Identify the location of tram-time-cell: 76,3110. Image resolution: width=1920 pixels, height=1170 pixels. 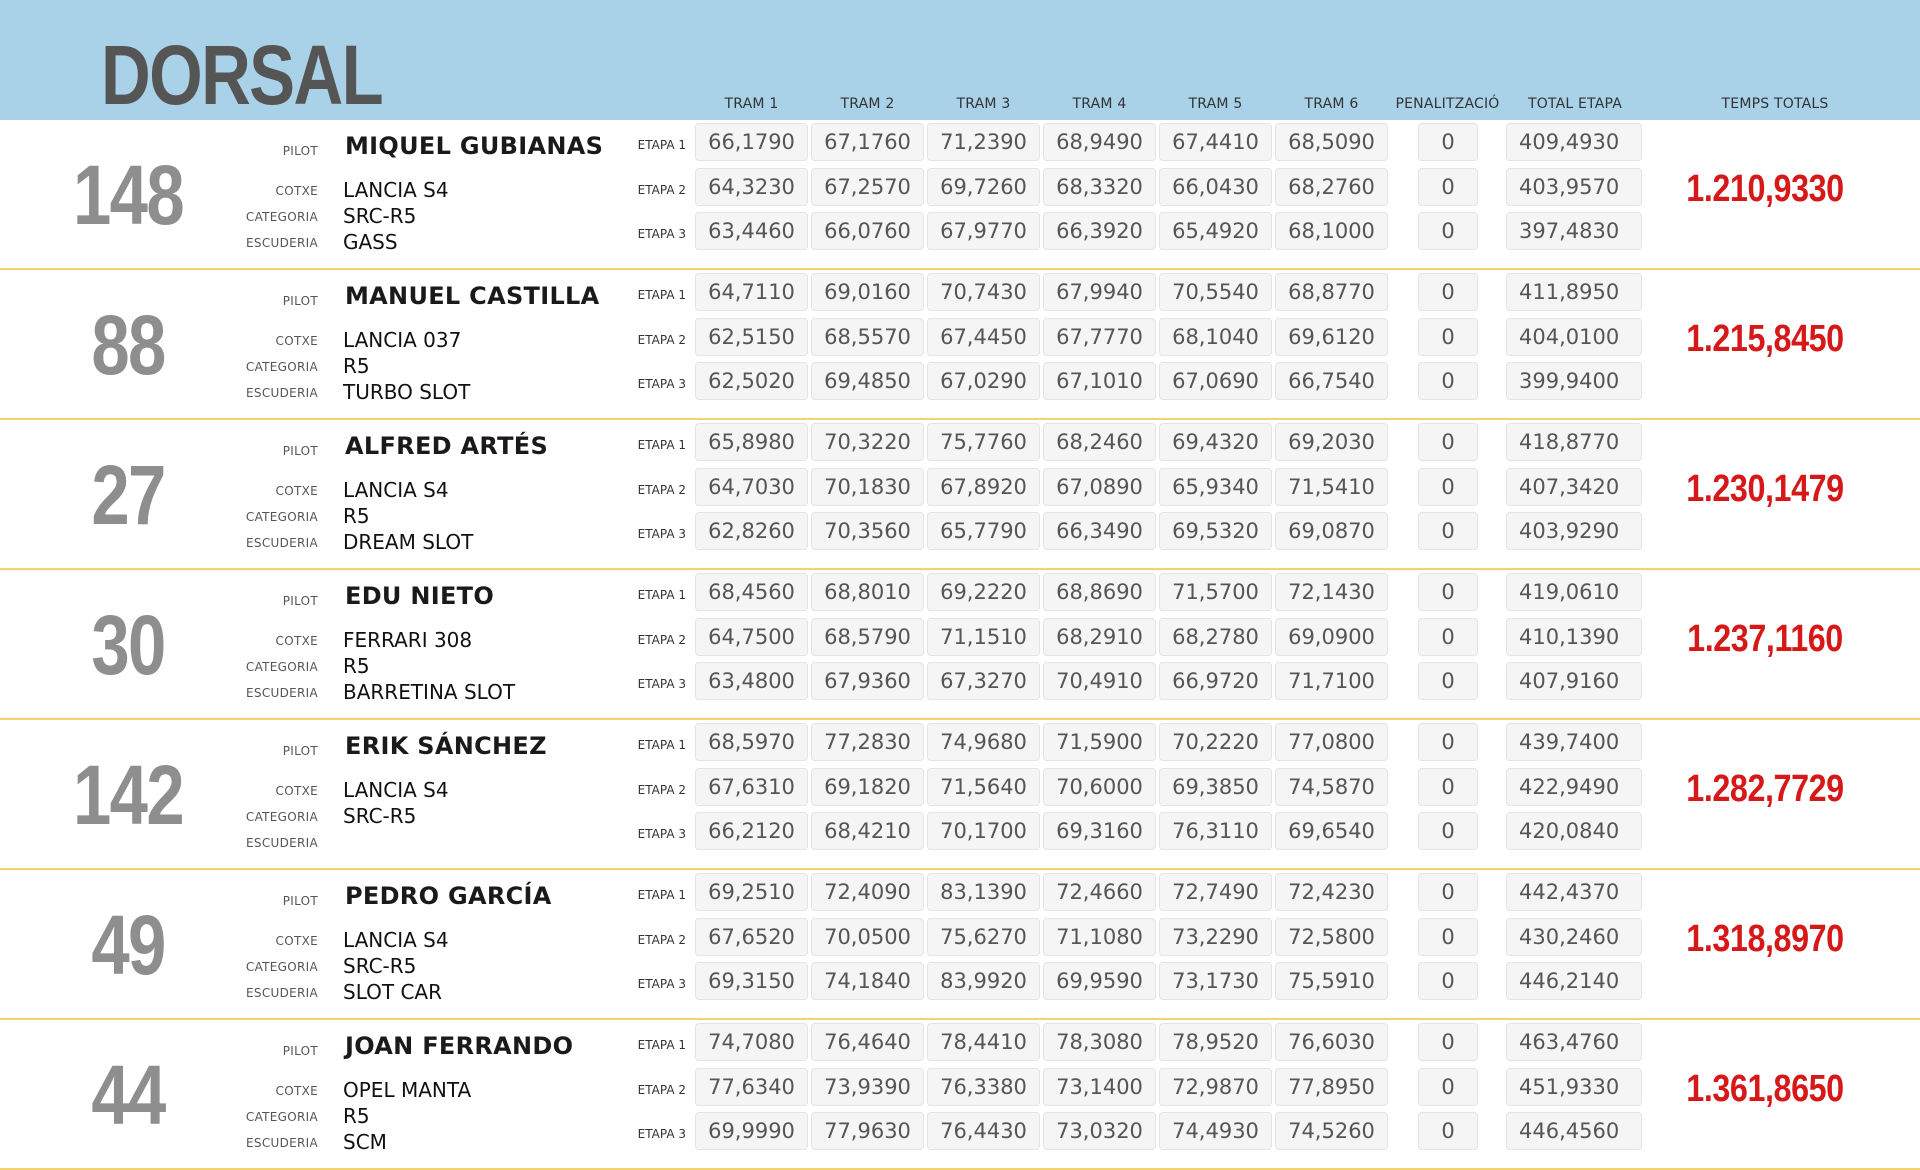
(1215, 831).